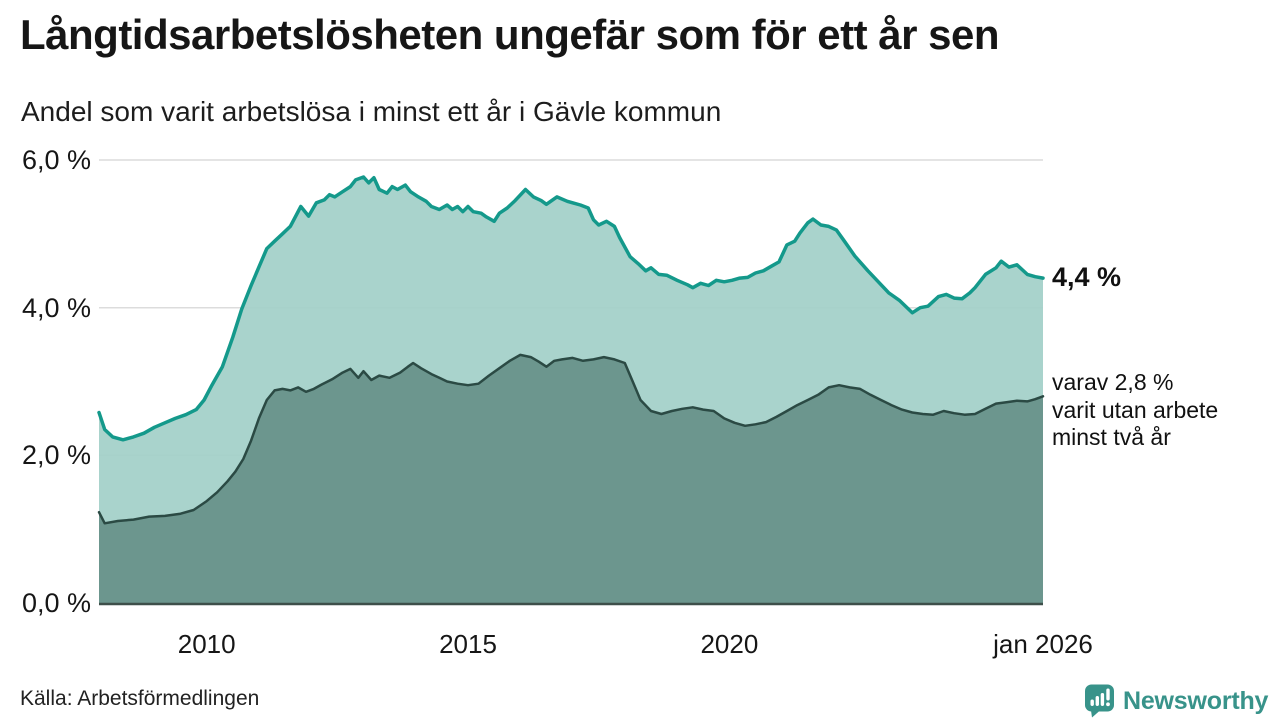 The height and width of the screenshot is (720, 1280). What do you see at coordinates (140, 698) in the screenshot?
I see `source-text: Källa: Arbetsförmedlingen` at bounding box center [140, 698].